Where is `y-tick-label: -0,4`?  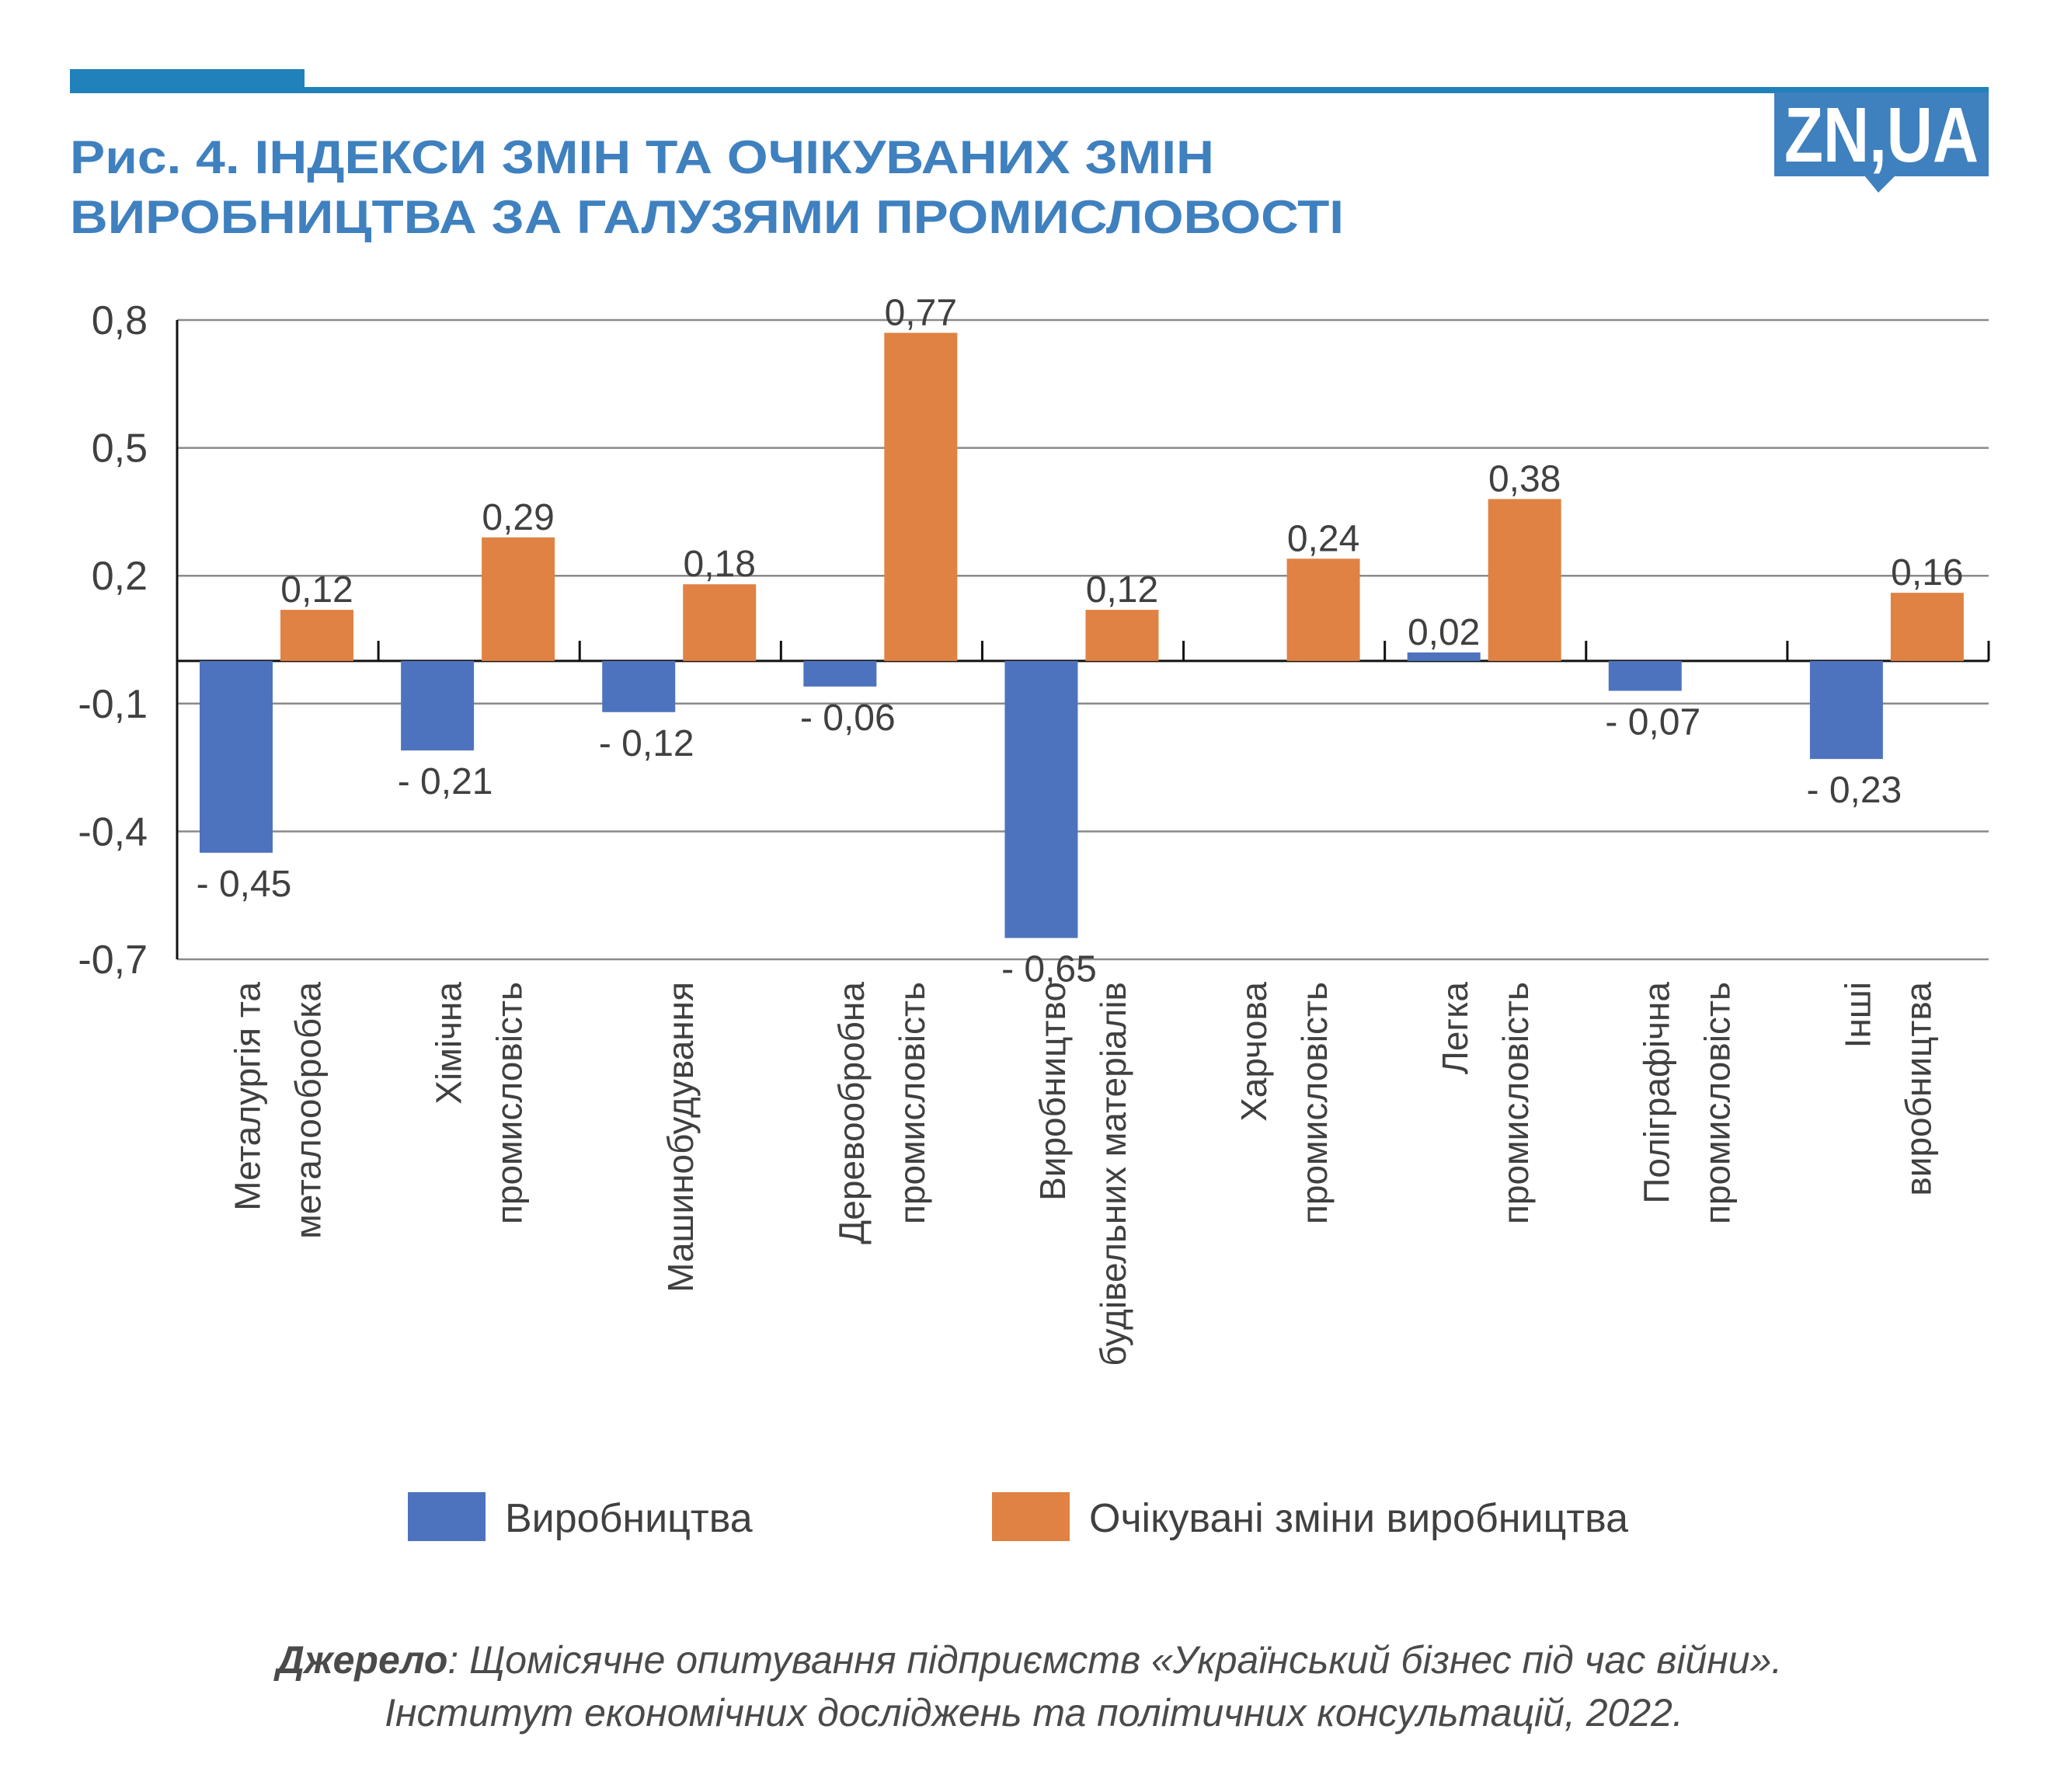 y-tick-label: -0,4 is located at coordinates (113, 831).